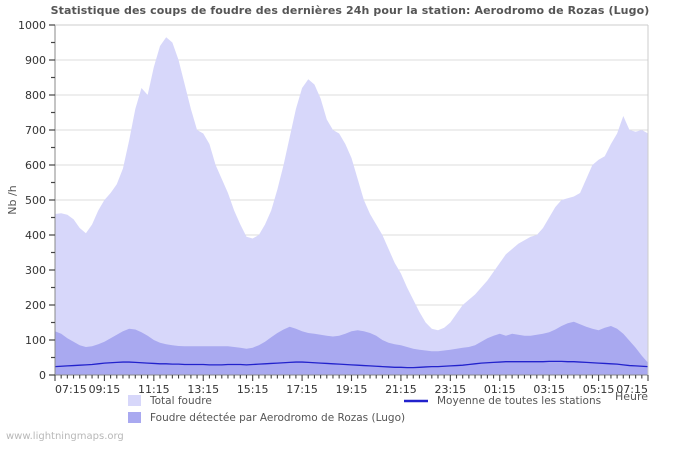 The image size is (700, 450). Describe the element at coordinates (450, 389) in the screenshot. I see `x-tick-label: 23:15` at that location.